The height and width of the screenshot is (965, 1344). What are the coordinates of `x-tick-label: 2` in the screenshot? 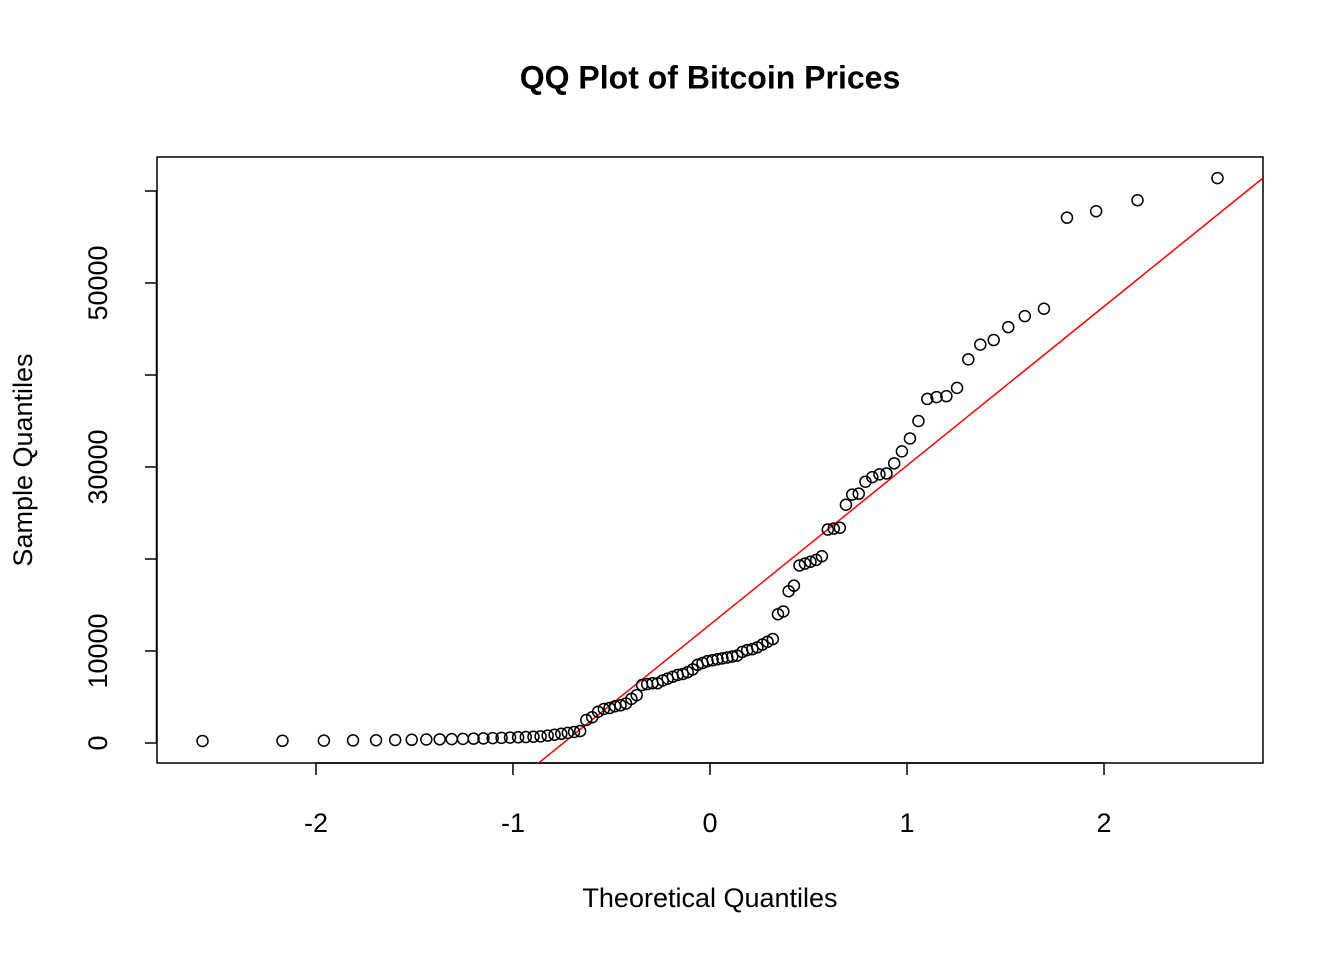 It's located at (1103, 823).